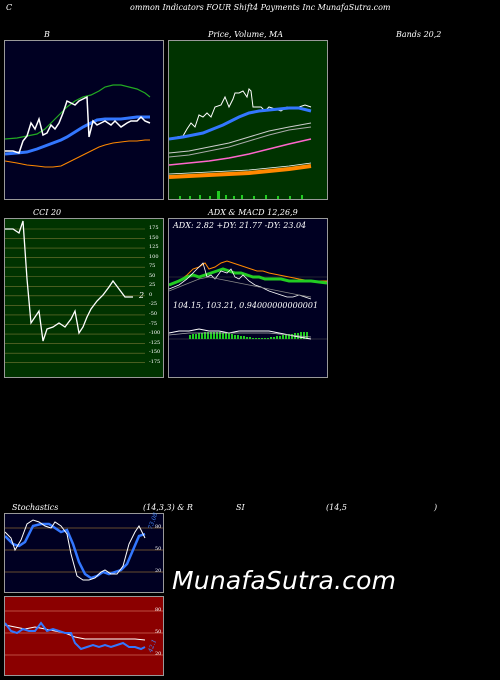 Image resolution: width=500 pixels, height=680 pixels. What do you see at coordinates (9, 7) in the screenshot?
I see `header-c-letter: C` at bounding box center [9, 7].